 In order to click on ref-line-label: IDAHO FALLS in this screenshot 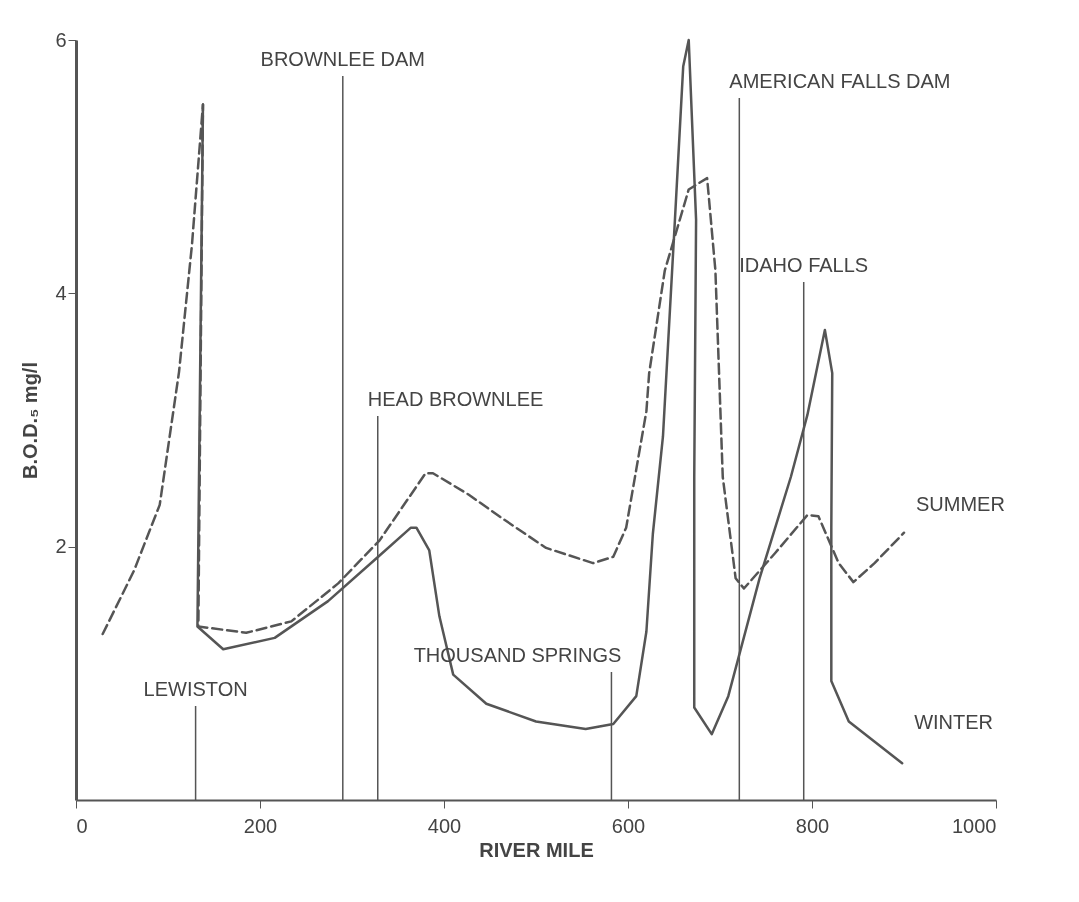, I will do `click(804, 265)`.